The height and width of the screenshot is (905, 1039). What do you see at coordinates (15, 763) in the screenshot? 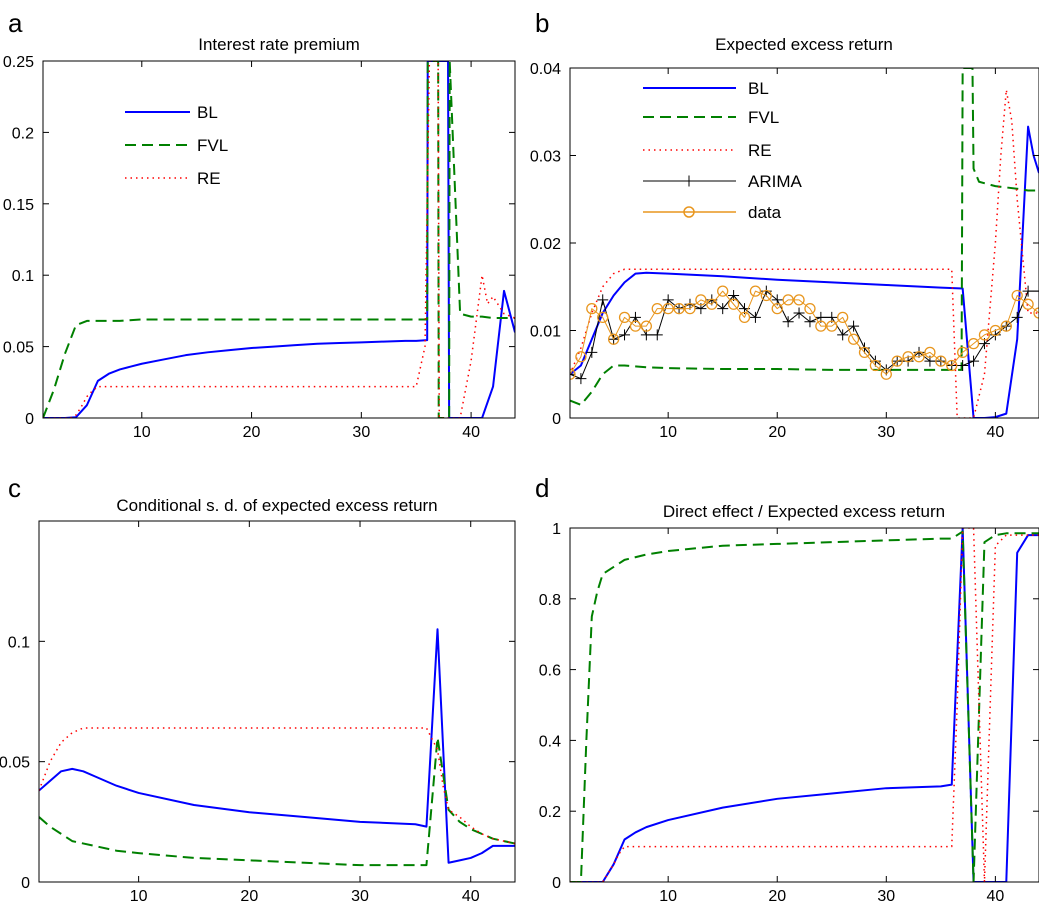
I see `y-tick-label: 0.05` at bounding box center [15, 763].